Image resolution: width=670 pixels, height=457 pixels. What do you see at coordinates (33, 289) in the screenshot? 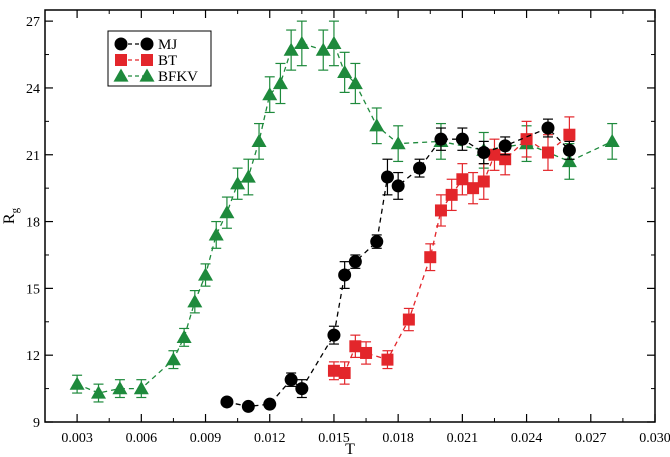
I see `y-tick-label: 15` at bounding box center [33, 289].